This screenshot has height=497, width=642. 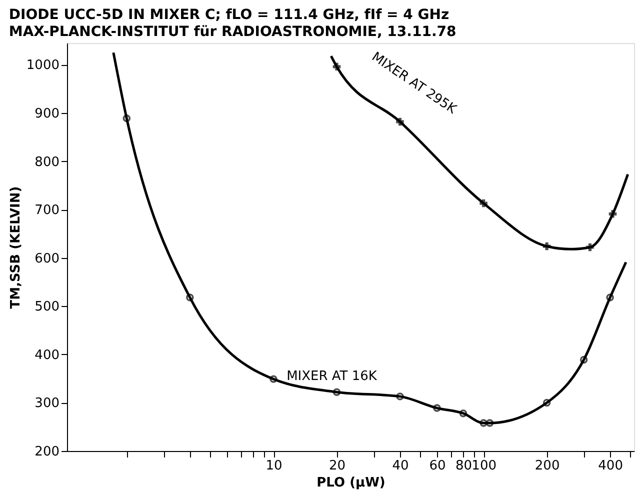 I want to click on x-tick-label: 80, so click(x=463, y=466).